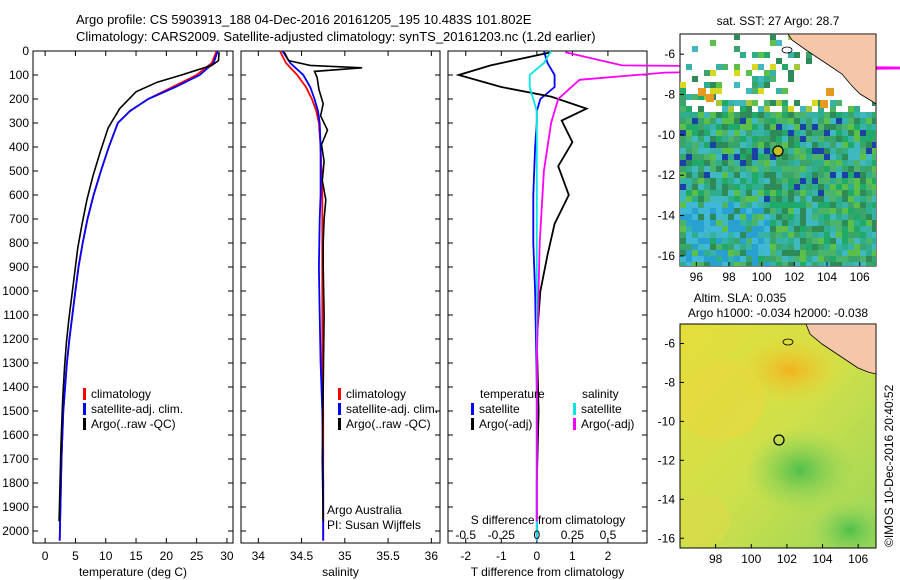  What do you see at coordinates (823, 559) in the screenshot?
I see `map-x-tick-label: 104` at bounding box center [823, 559].